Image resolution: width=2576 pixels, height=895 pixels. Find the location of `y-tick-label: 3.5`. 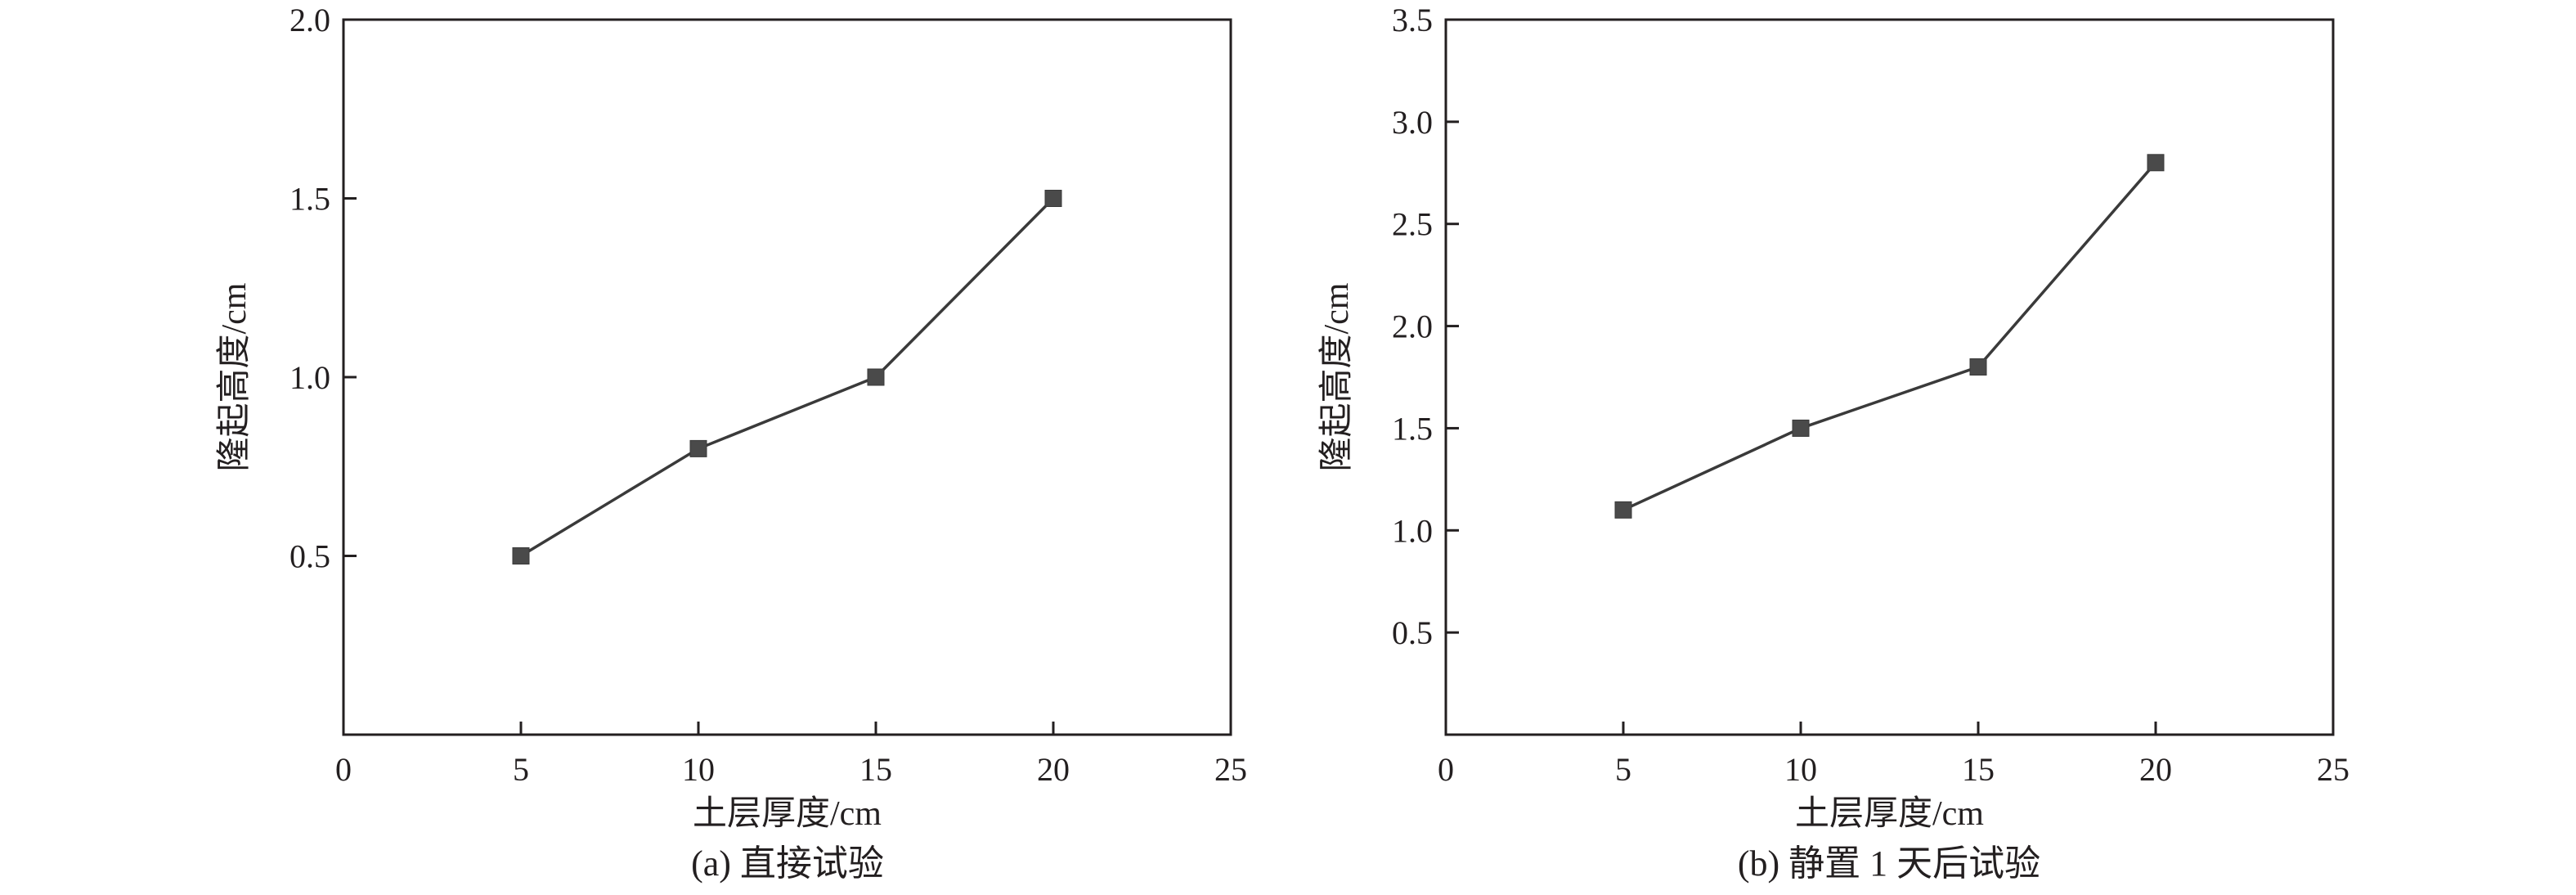

y-tick-label: 3.5 is located at coordinates (1413, 20).